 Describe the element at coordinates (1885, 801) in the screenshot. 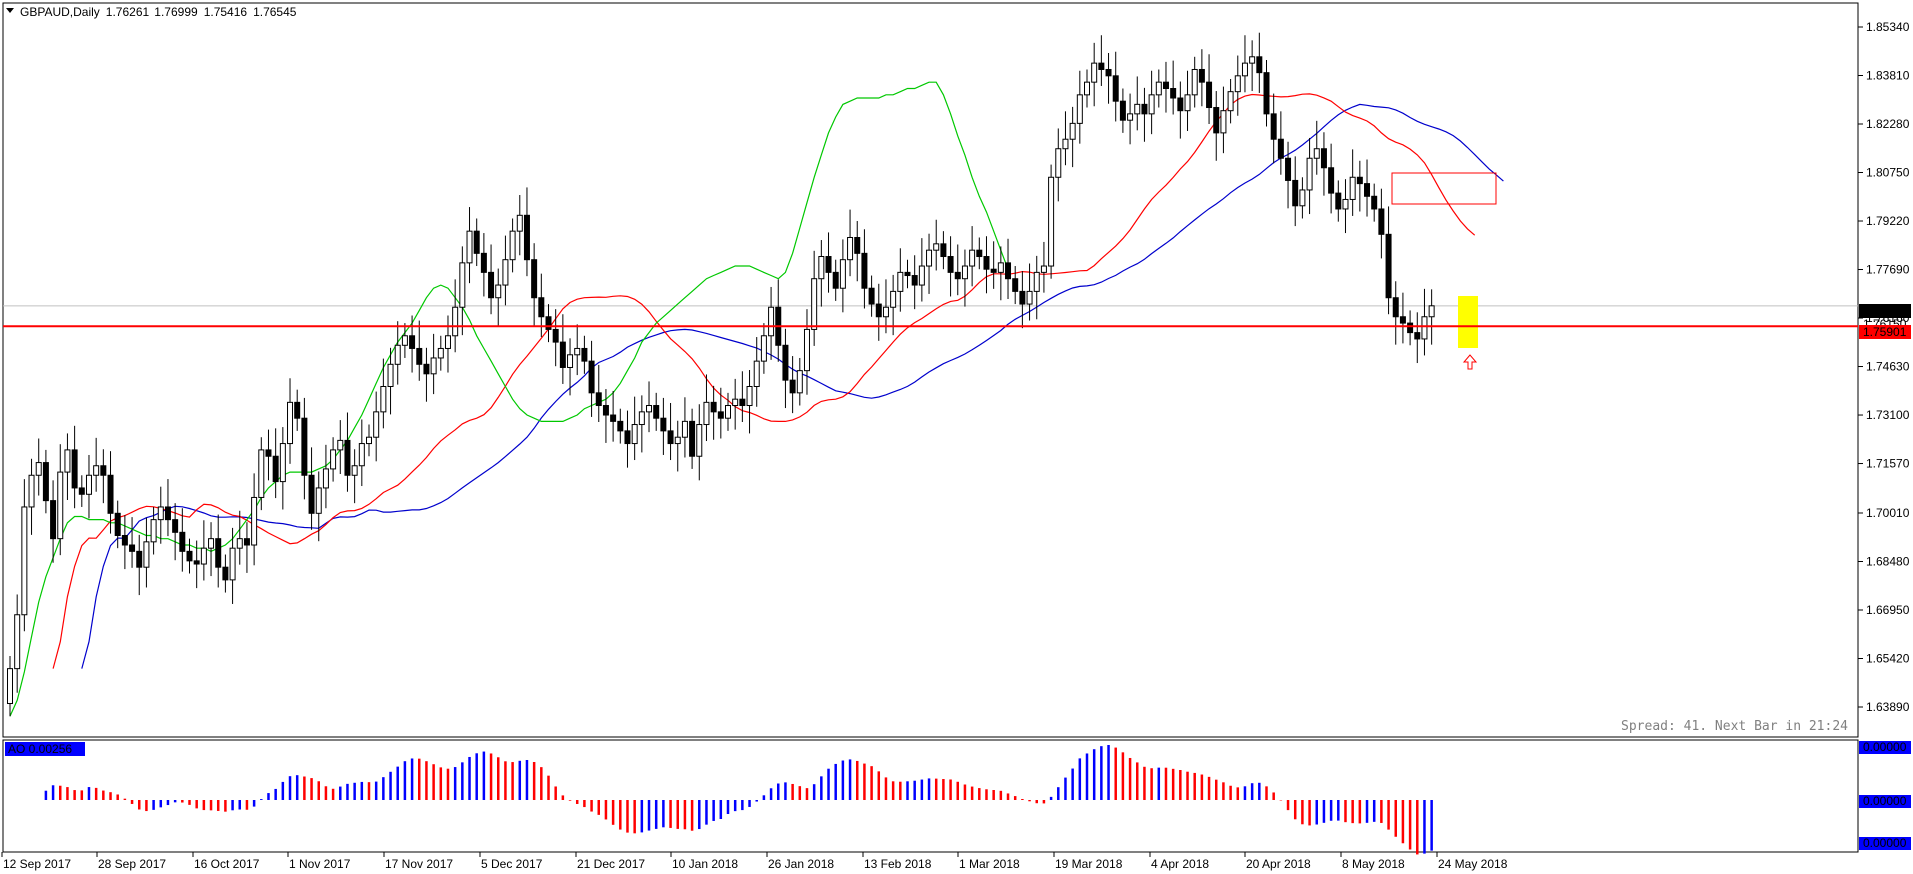

I see `indicator-tag-mid-bg` at that location.